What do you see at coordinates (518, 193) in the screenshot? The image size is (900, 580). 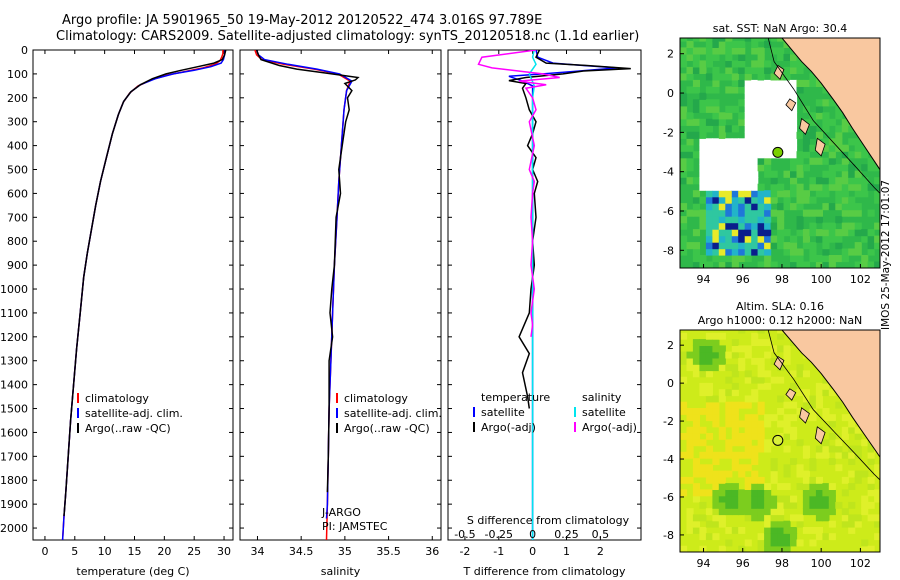 I see `difference-series-line` at bounding box center [518, 193].